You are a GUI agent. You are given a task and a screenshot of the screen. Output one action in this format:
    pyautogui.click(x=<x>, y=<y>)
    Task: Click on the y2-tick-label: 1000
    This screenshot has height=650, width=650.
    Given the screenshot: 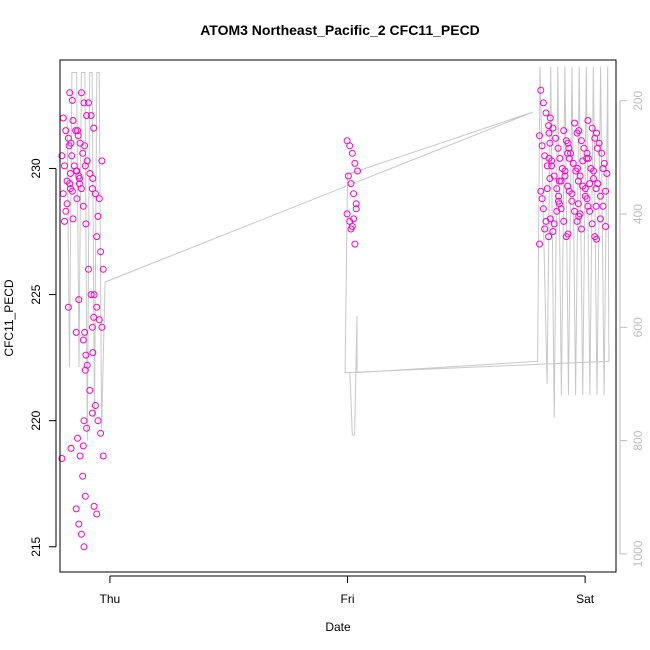 What is the action you would take?
    pyautogui.click(x=638, y=553)
    